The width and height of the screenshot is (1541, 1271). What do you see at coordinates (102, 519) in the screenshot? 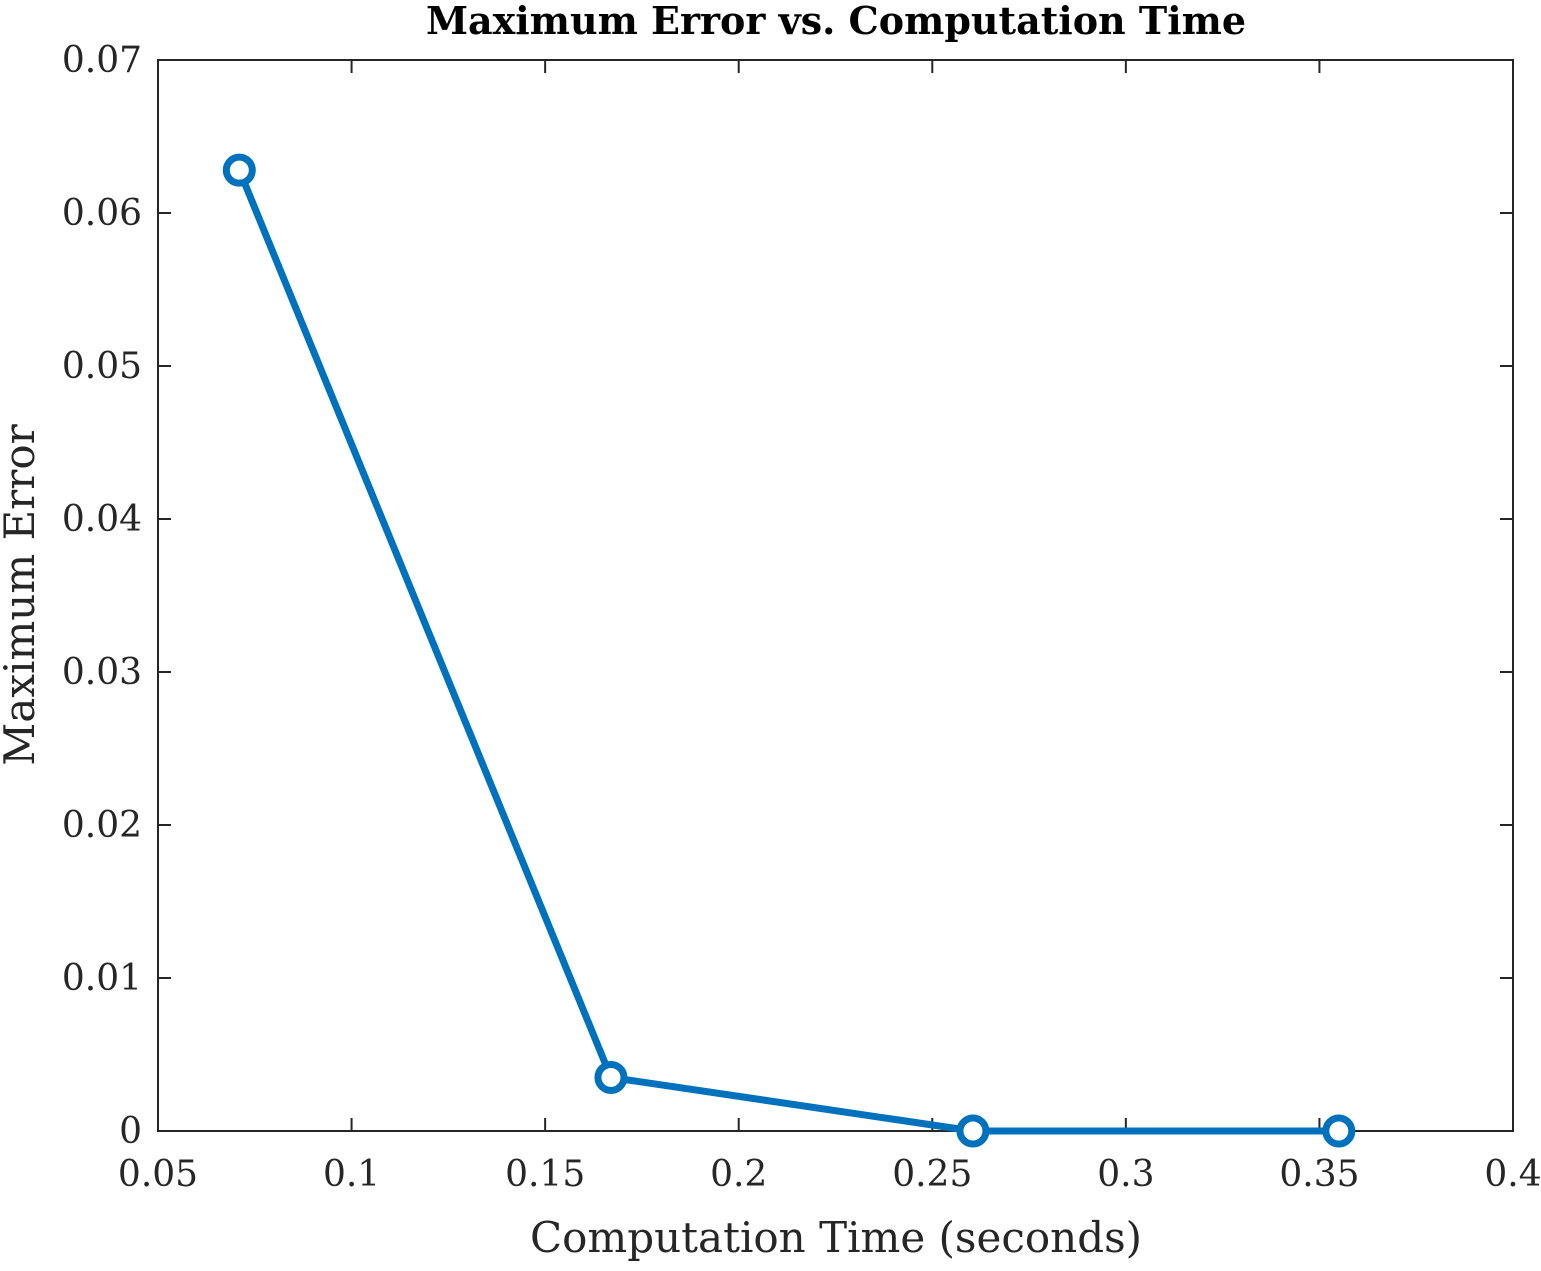
I see `y-tick-label: 0.04` at bounding box center [102, 519].